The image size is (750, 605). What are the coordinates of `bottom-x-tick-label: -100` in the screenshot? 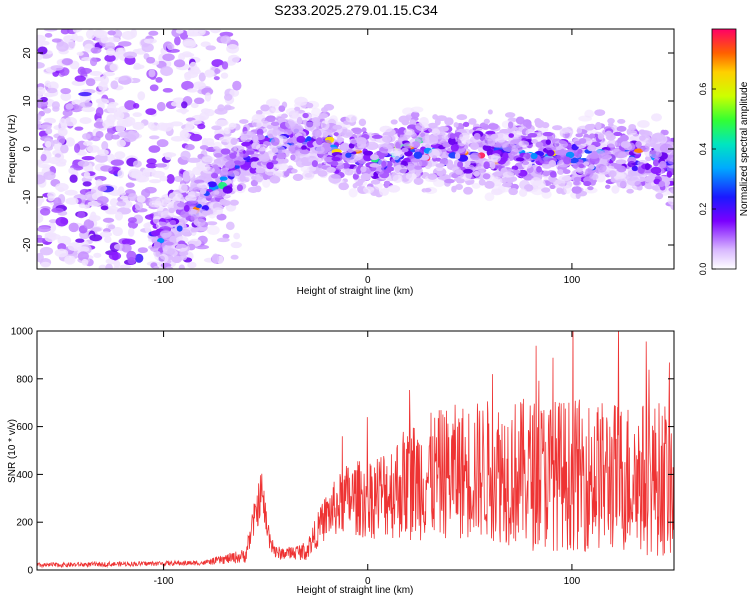 It's located at (164, 581).